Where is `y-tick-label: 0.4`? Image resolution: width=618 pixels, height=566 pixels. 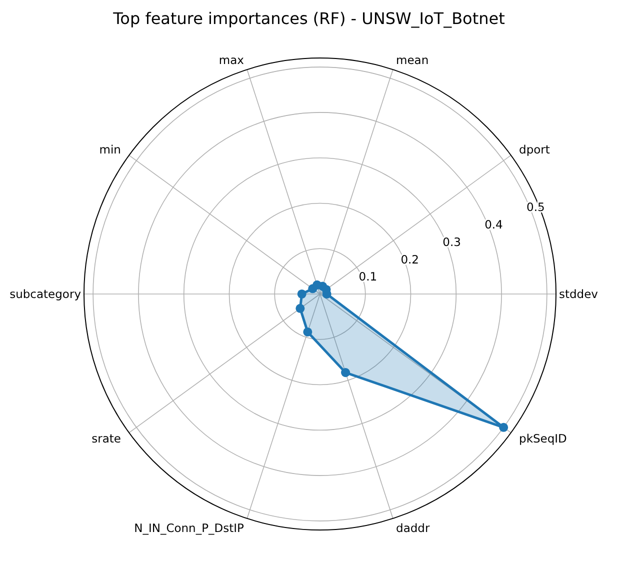
y-tick-label: 0.4 is located at coordinates (493, 225).